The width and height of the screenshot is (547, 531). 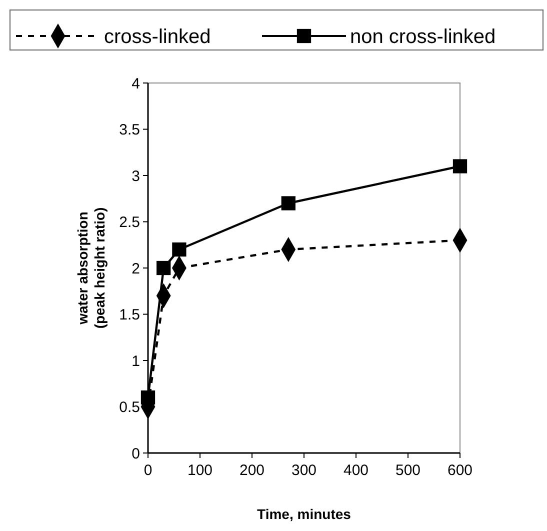 What do you see at coordinates (136, 83) in the screenshot?
I see `y-tick-label: 4` at bounding box center [136, 83].